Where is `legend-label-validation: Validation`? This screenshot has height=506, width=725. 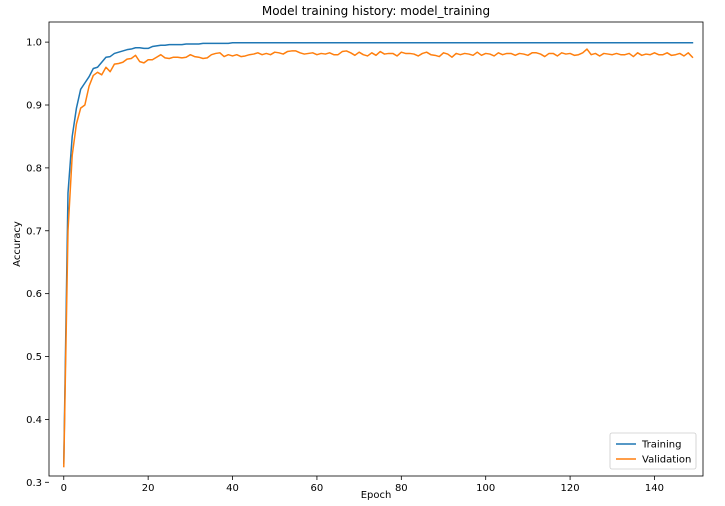
legend-label-validation: Validation is located at coordinates (666, 460).